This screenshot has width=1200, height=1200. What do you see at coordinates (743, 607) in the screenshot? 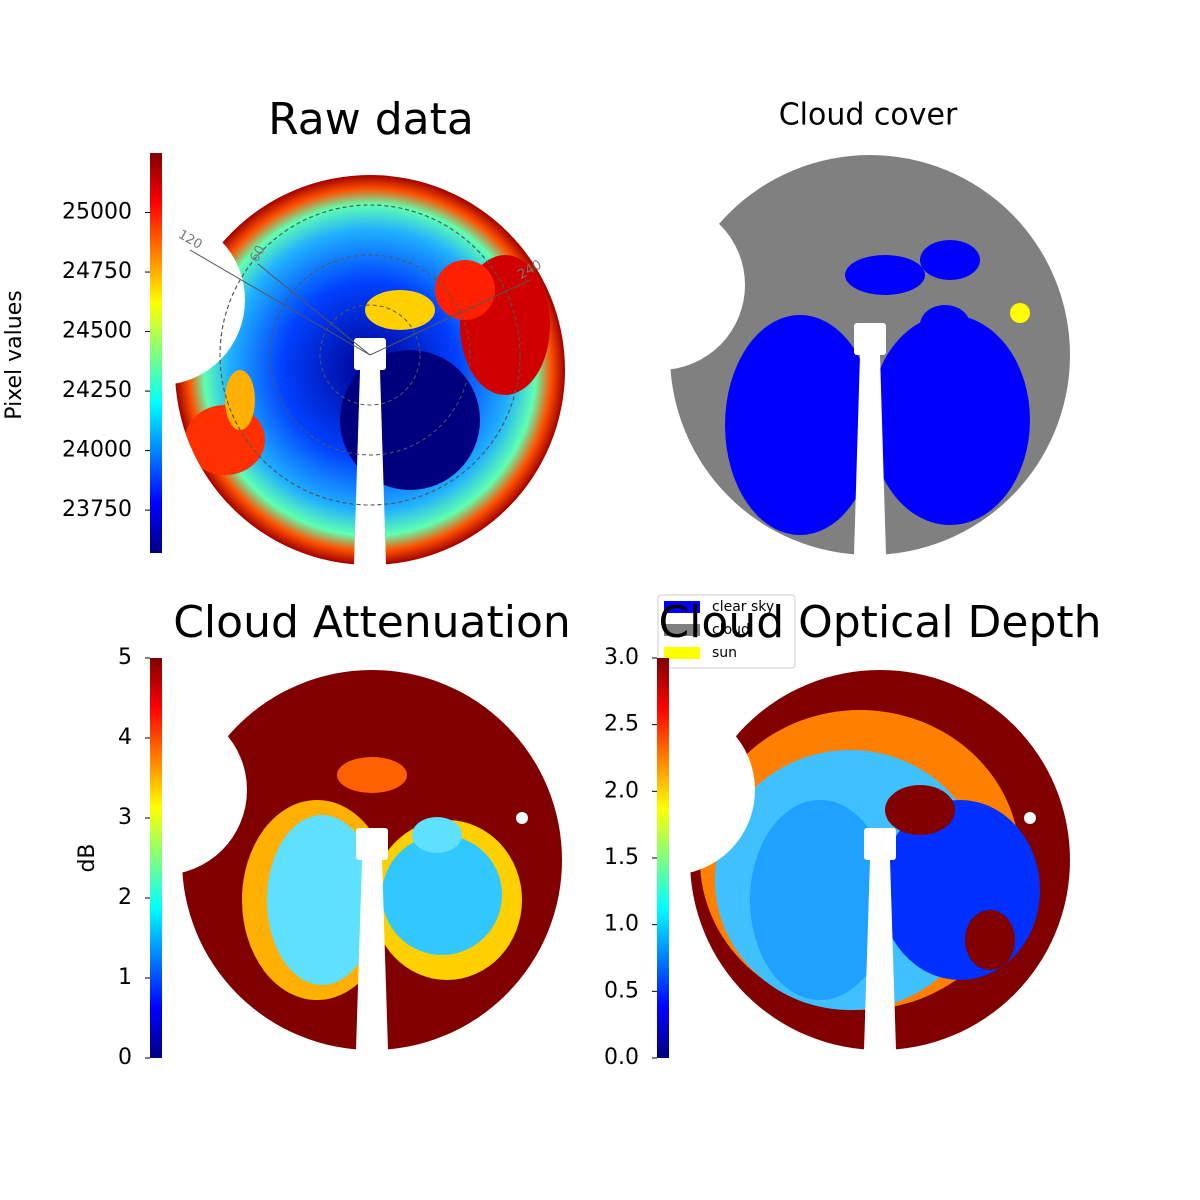
I see `legend-label: clear sky` at bounding box center [743, 607].